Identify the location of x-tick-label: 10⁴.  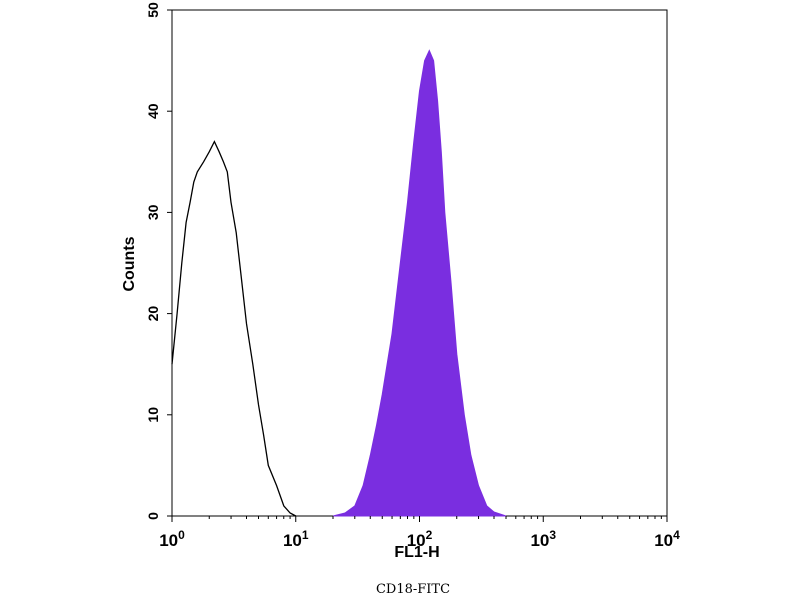
(667, 539).